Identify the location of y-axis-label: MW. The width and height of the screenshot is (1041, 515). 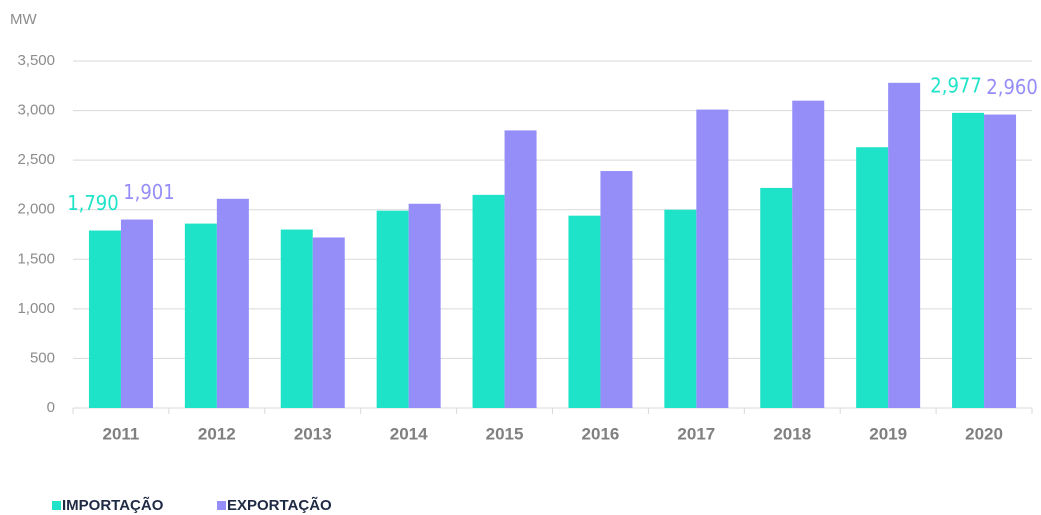
(23, 19).